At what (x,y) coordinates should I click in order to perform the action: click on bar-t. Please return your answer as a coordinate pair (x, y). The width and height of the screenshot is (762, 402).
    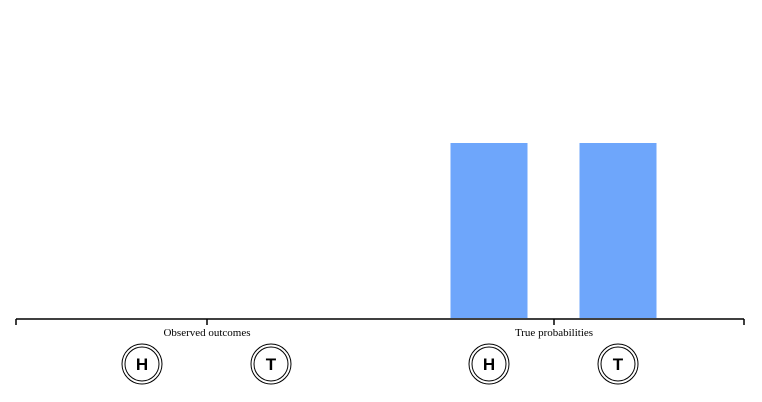
    Looking at the image, I should click on (618, 230).